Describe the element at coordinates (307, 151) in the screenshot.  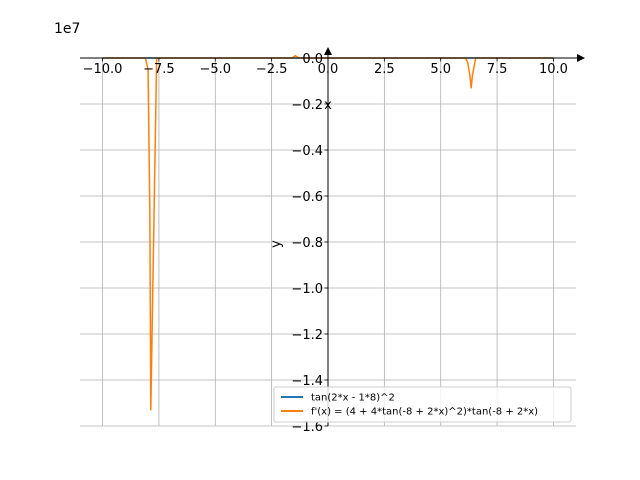
I see `y-tick-label-2: −0.4` at that location.